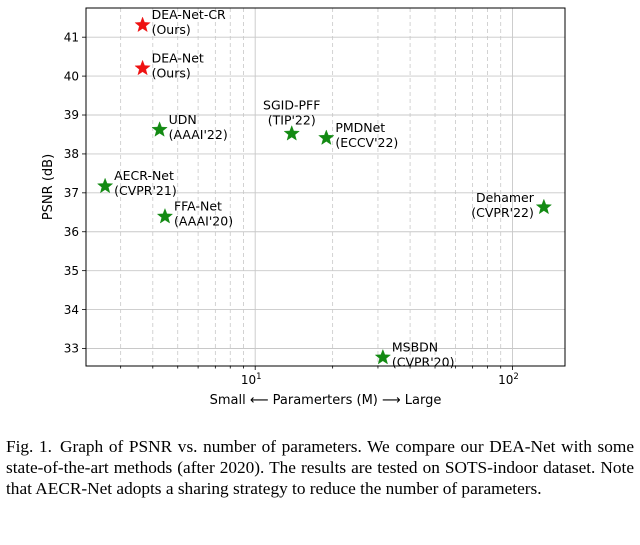 This screenshot has height=545, width=640. What do you see at coordinates (71, 232) in the screenshot?
I see `y-tick-label: 36` at bounding box center [71, 232].